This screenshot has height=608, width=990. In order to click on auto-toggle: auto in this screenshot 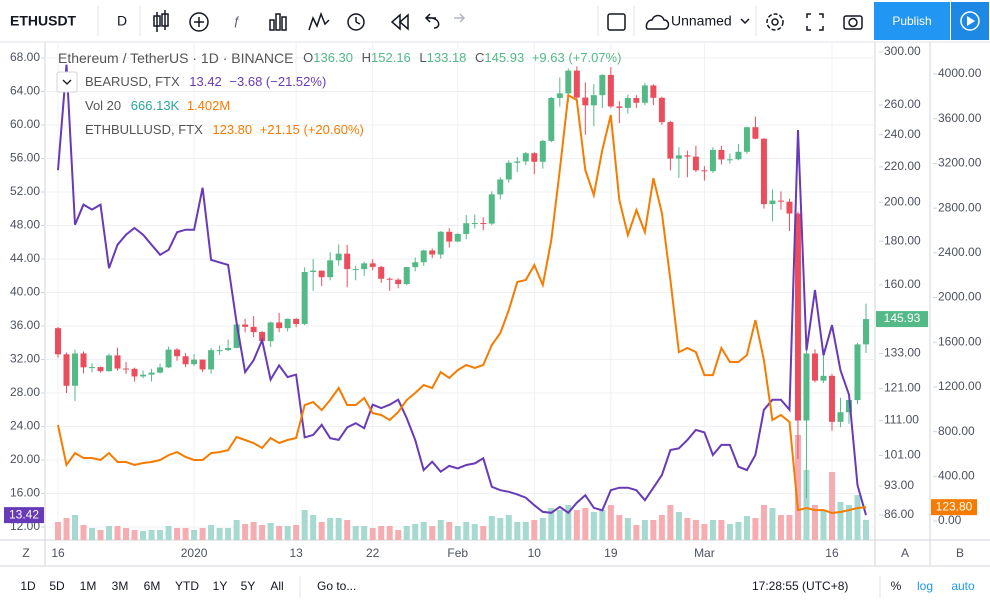, I will do `click(963, 586)`.